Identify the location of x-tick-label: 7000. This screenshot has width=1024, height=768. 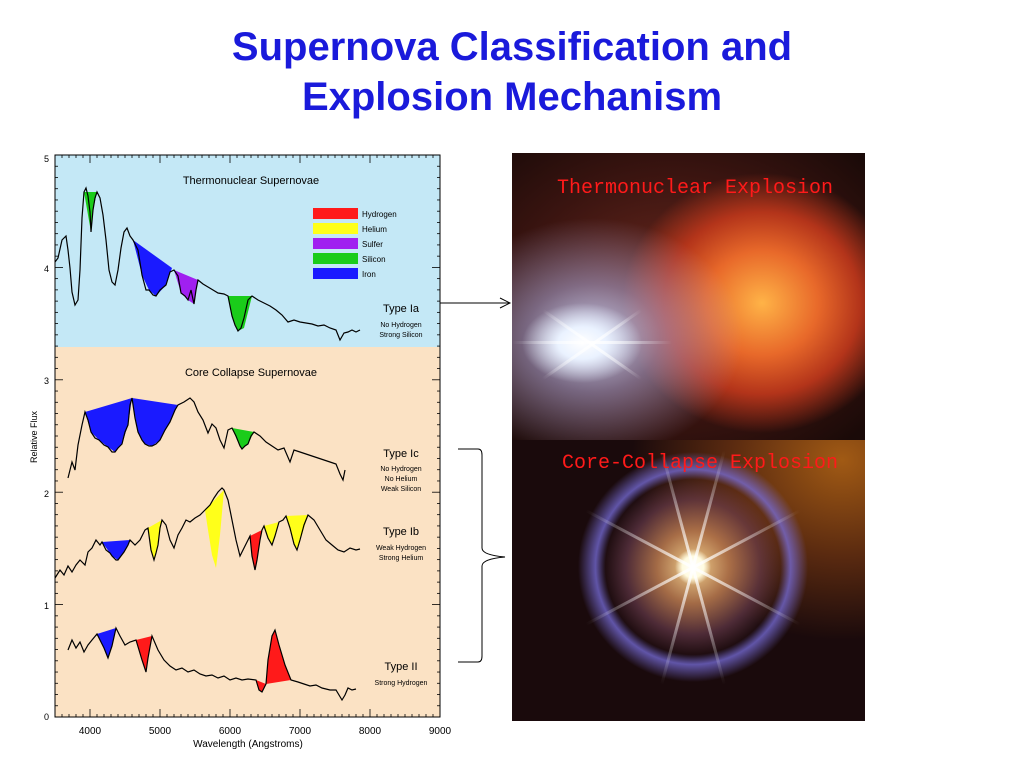
(300, 731).